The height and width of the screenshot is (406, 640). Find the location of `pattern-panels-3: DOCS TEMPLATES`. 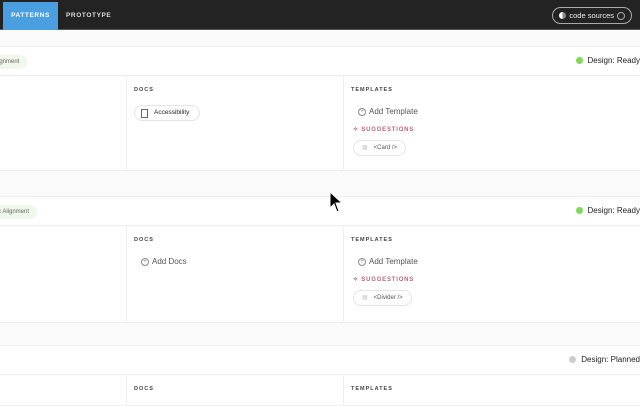

pattern-panels-3: DOCS TEMPLATES is located at coordinates (320, 391).